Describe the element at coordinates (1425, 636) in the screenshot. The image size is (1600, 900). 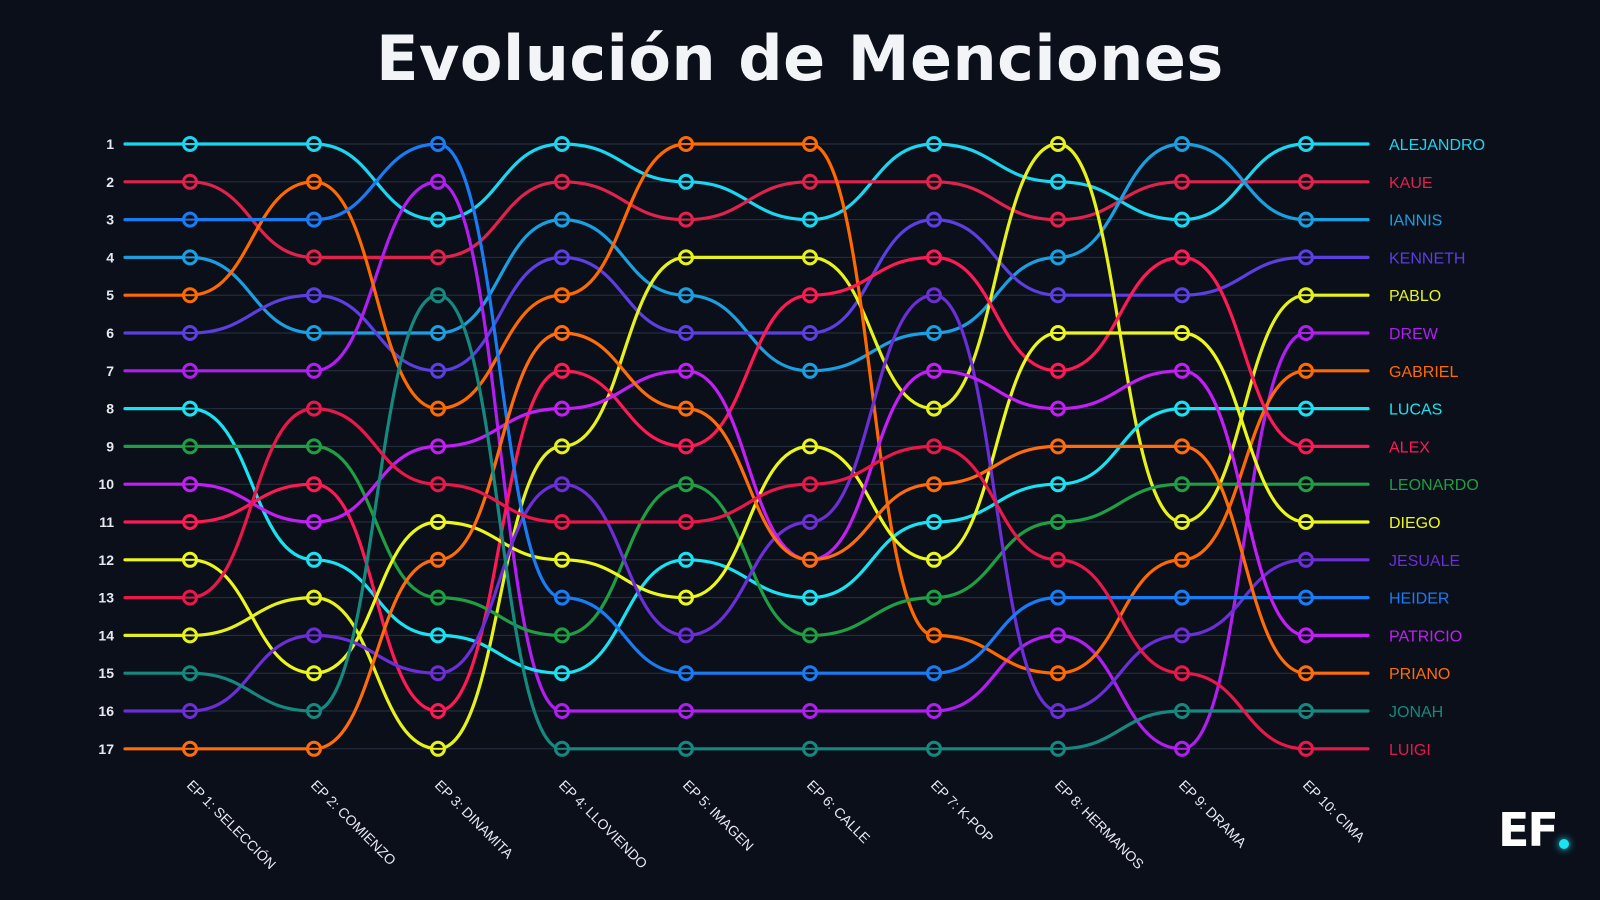
I see `legend-label-patricio: PATRICIO` at that location.